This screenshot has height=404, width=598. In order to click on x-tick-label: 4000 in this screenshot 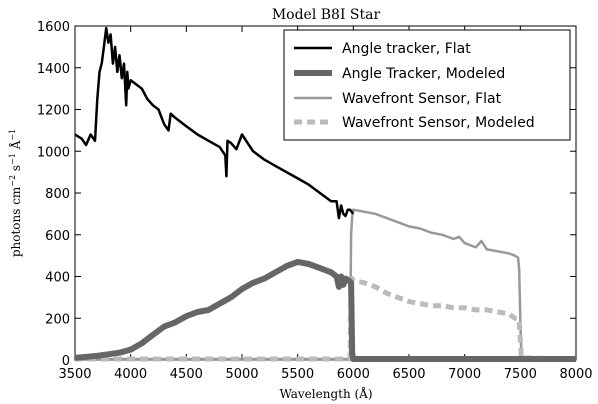, I will do `click(130, 374)`.